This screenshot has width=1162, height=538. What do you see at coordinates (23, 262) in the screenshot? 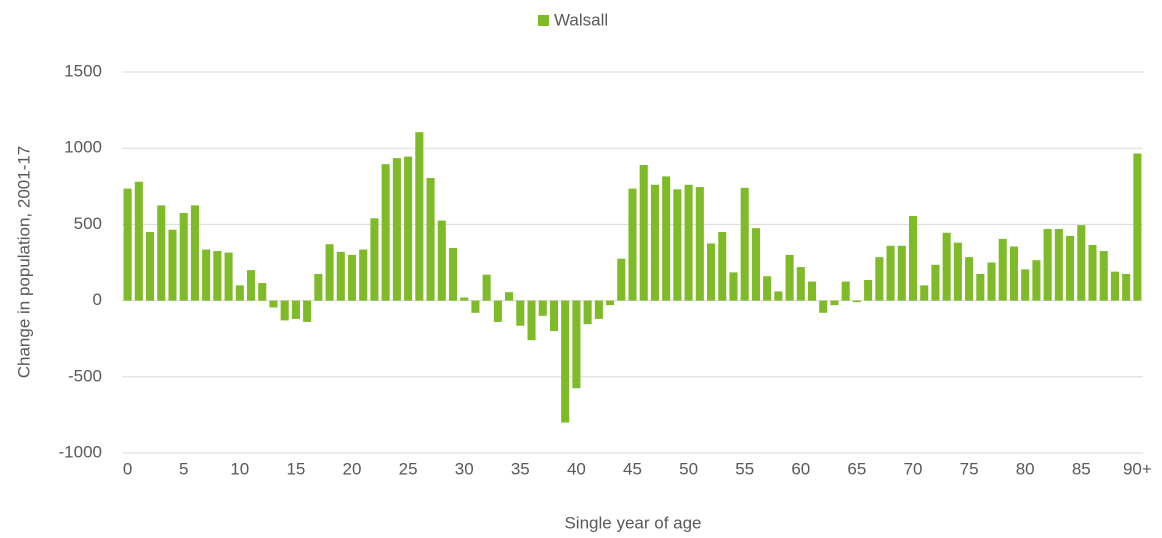
I see `y-axis-label: Change in population, 2001-17` at bounding box center [23, 262].